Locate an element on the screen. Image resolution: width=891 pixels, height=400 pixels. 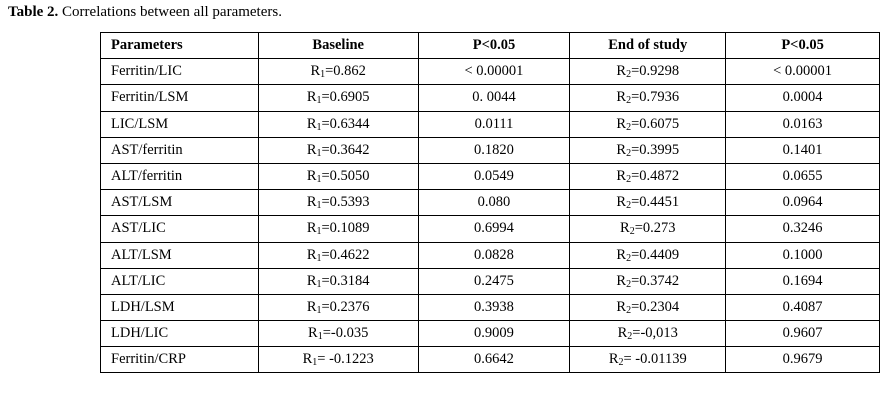
cell-p-end: 0.0004 is located at coordinates (802, 98).